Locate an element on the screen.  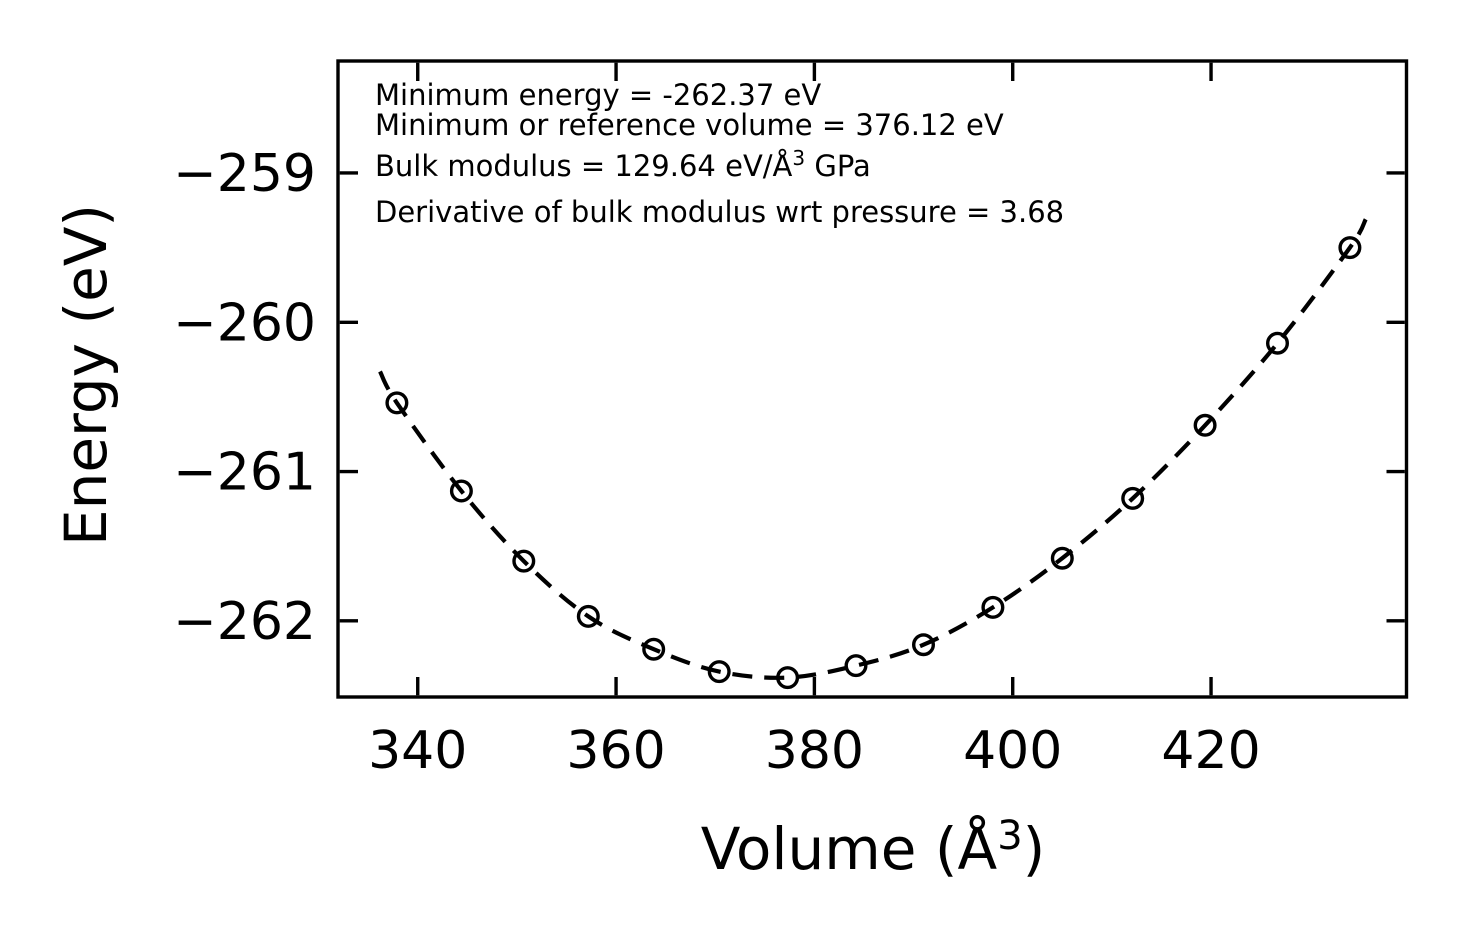
x-axis-label-text: Volume (Å is located at coordinates (849, 849).